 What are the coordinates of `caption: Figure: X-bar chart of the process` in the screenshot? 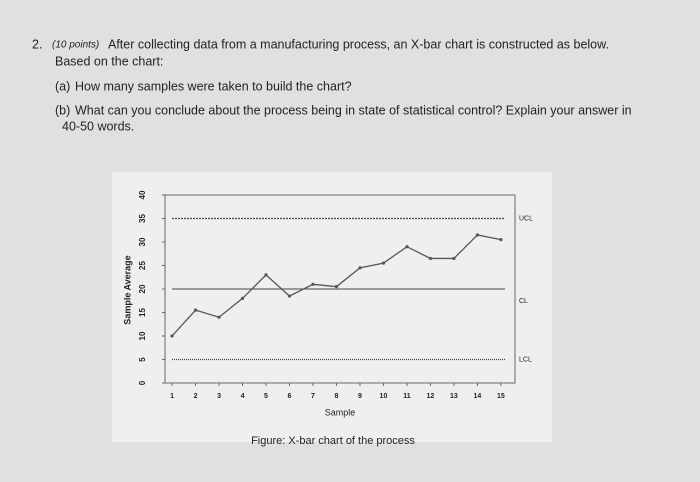 It's located at (333, 441).